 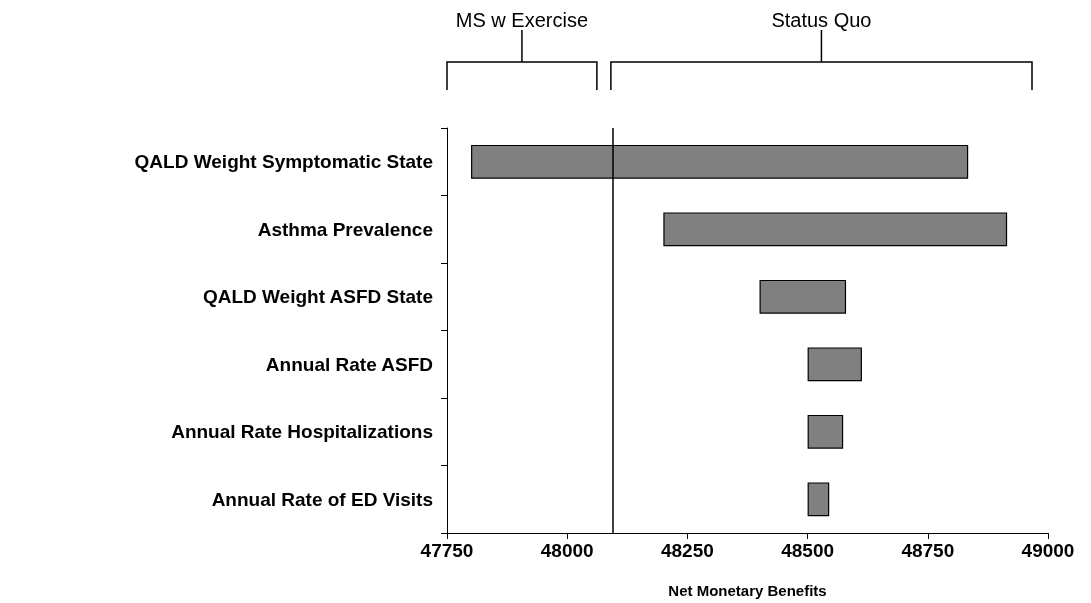 What do you see at coordinates (302, 432) in the screenshot?
I see `y-tick-label: Annual Rate Hospitalizations` at bounding box center [302, 432].